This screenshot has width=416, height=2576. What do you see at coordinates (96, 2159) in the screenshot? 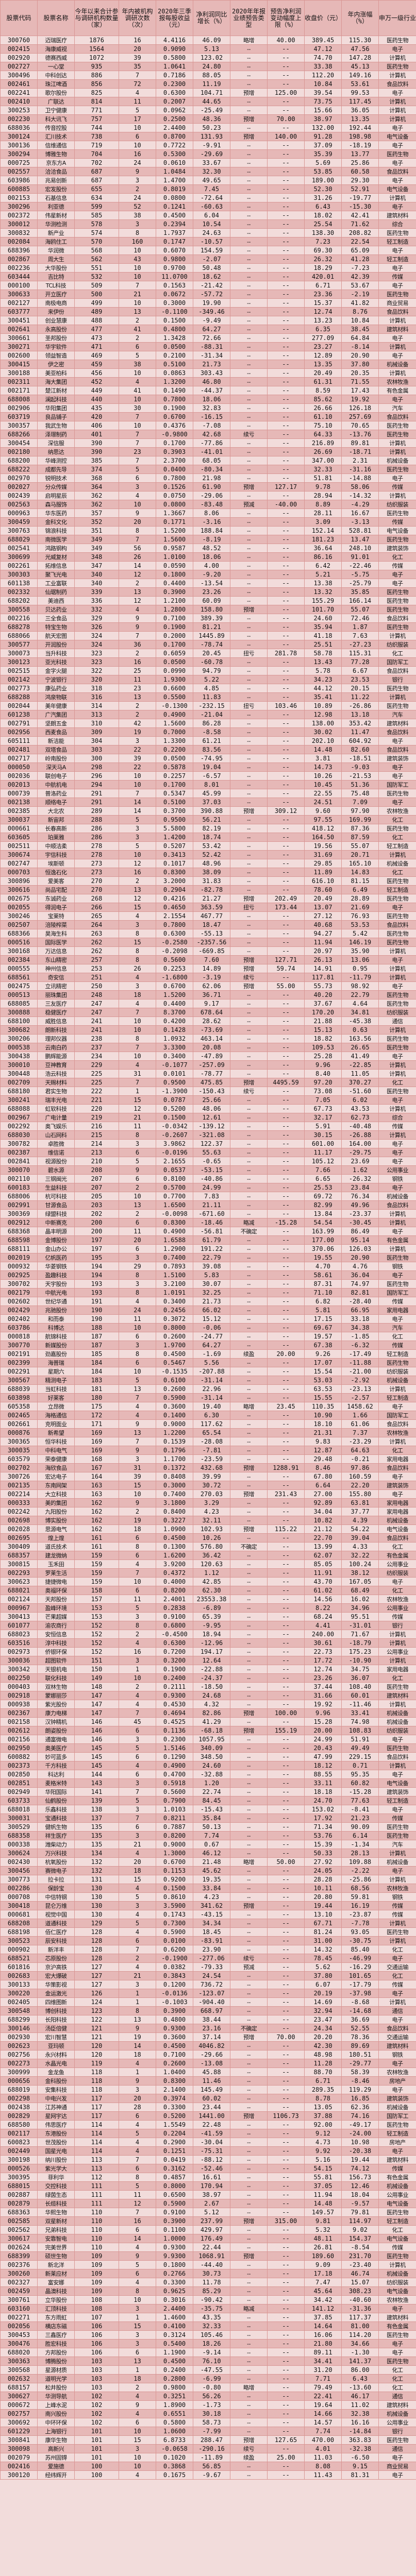
I see `cell-institution-count: 113` at bounding box center [96, 2159].